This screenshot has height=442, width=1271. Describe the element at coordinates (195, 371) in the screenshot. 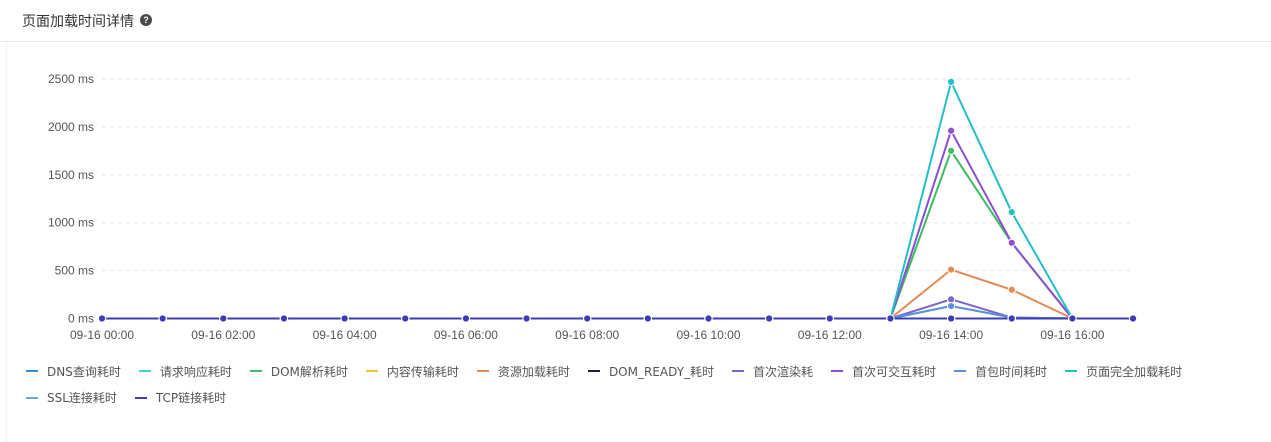

I see `legend-label: 请求响应耗时` at that location.